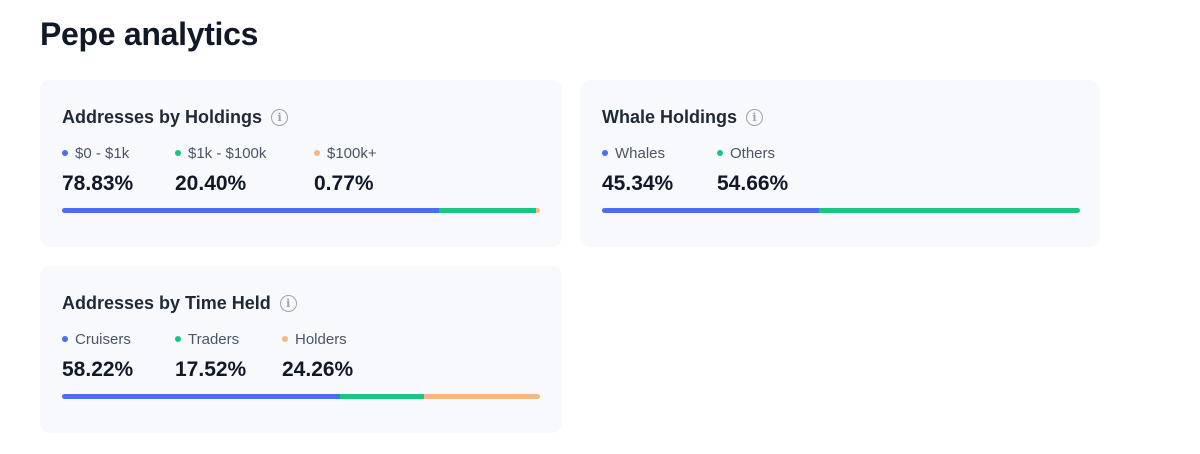 The width and height of the screenshot is (1200, 454). Describe the element at coordinates (211, 369) in the screenshot. I see `value-traders: 17.52%` at that location.